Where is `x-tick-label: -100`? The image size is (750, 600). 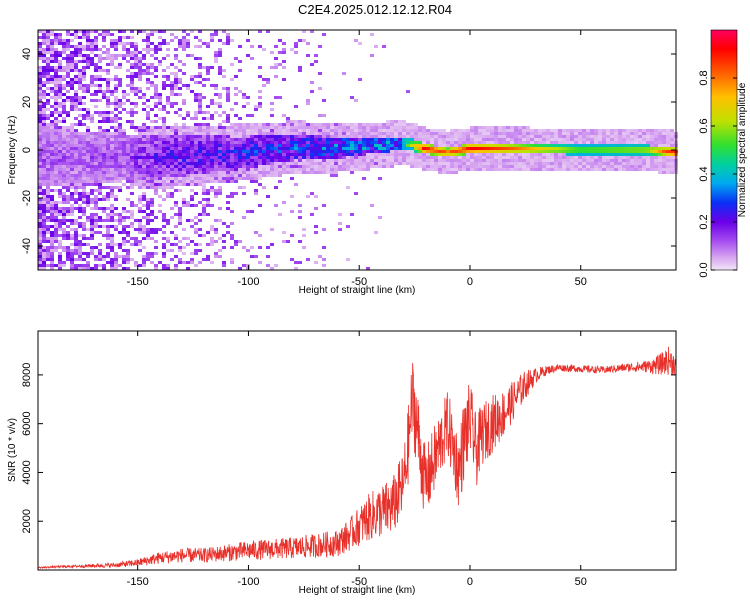
x-tick-label: -100 is located at coordinates (248, 582).